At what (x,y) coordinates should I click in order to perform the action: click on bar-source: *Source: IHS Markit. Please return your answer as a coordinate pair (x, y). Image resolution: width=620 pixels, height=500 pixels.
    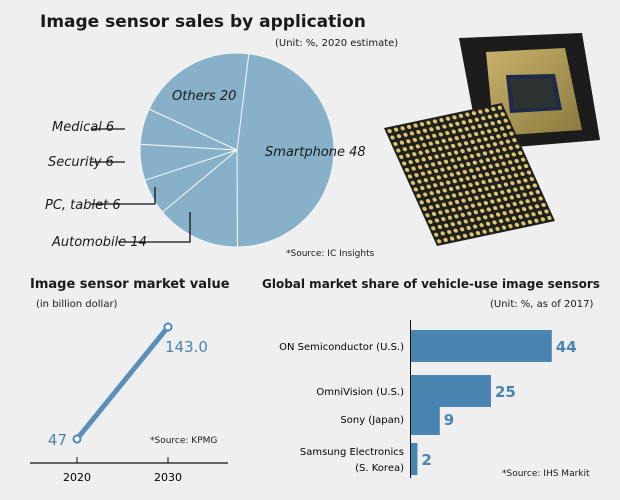
    Looking at the image, I should click on (546, 474).